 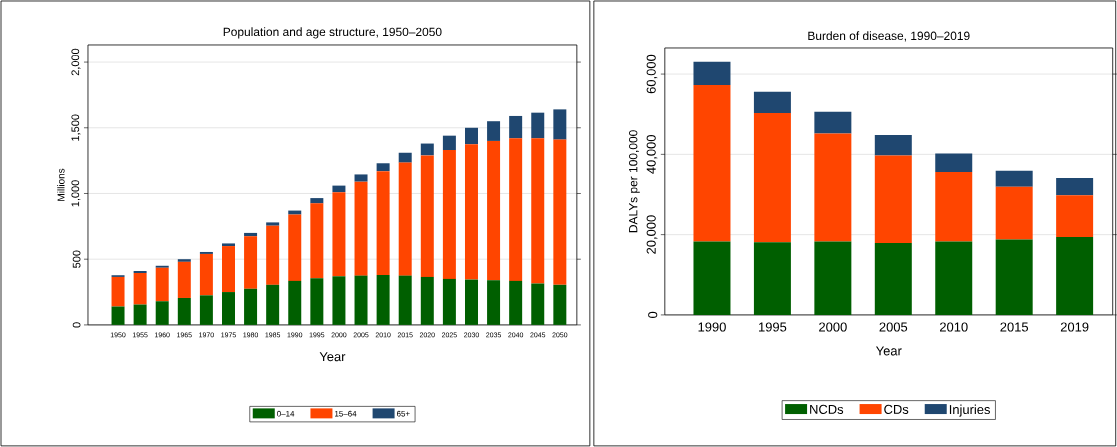 What do you see at coordinates (833, 327) in the screenshot?
I see `x-tick-label: 2000` at bounding box center [833, 327].